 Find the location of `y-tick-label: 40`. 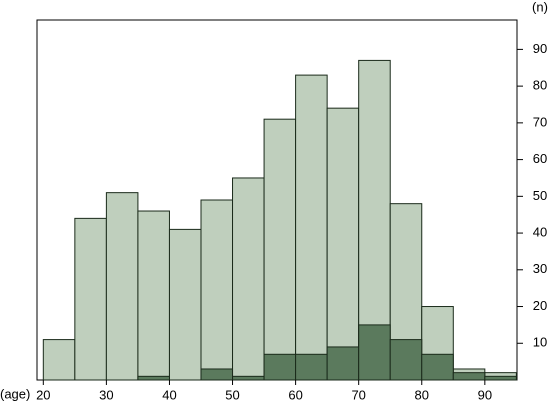

y-tick-label: 40 is located at coordinates (540, 231).